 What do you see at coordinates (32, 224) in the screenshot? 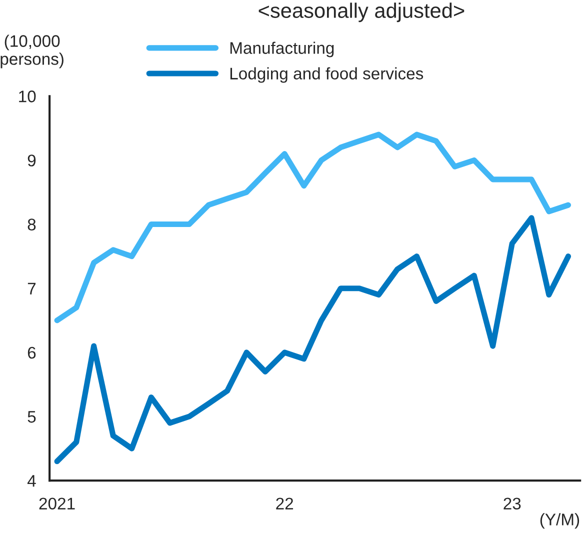
I see `y-tick-label: 8` at bounding box center [32, 224].